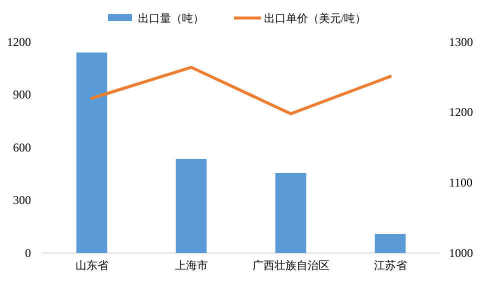  Describe the element at coordinates (19, 41) in the screenshot. I see `y-tick-label: 1200` at that location.